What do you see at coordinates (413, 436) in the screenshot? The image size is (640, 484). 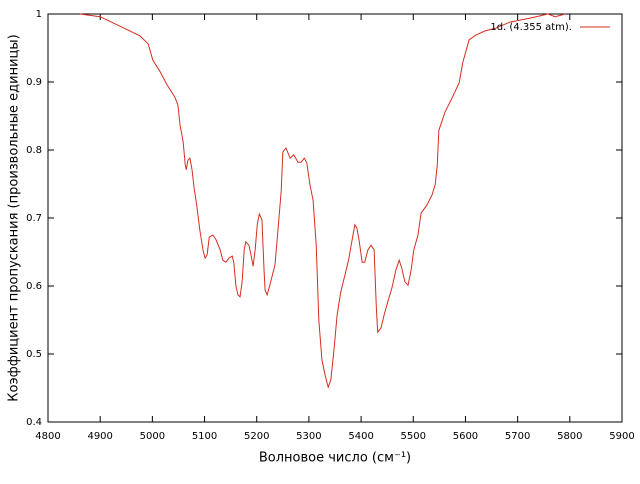 I see `x-tick-label: 5500` at bounding box center [413, 436].